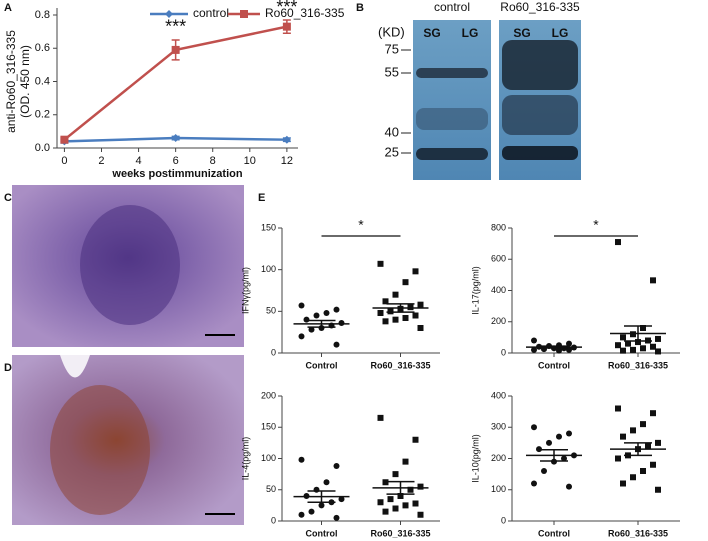 The image size is (708, 541). Describe the element at coordinates (175, 27) in the screenshot. I see `significance-label: ***` at that location.